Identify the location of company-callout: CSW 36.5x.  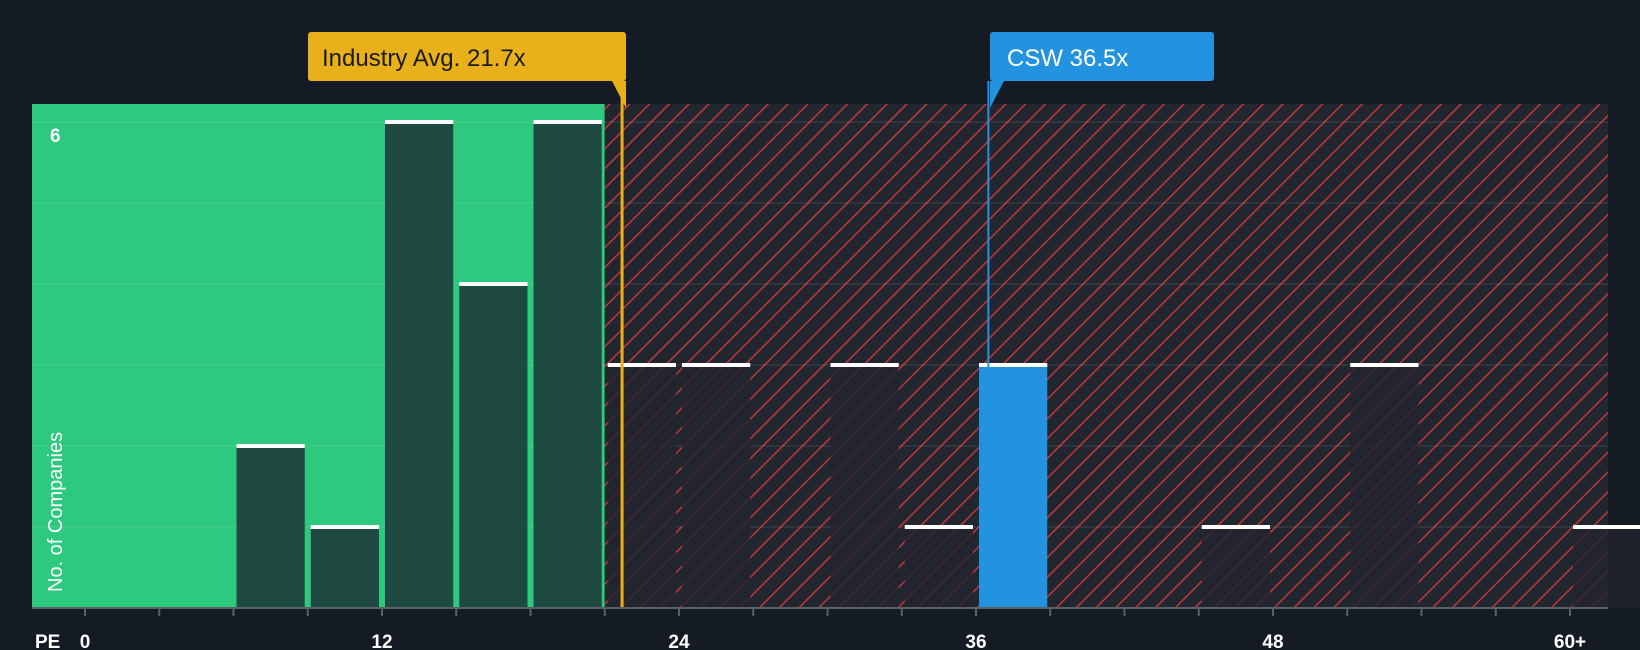
(1102, 70).